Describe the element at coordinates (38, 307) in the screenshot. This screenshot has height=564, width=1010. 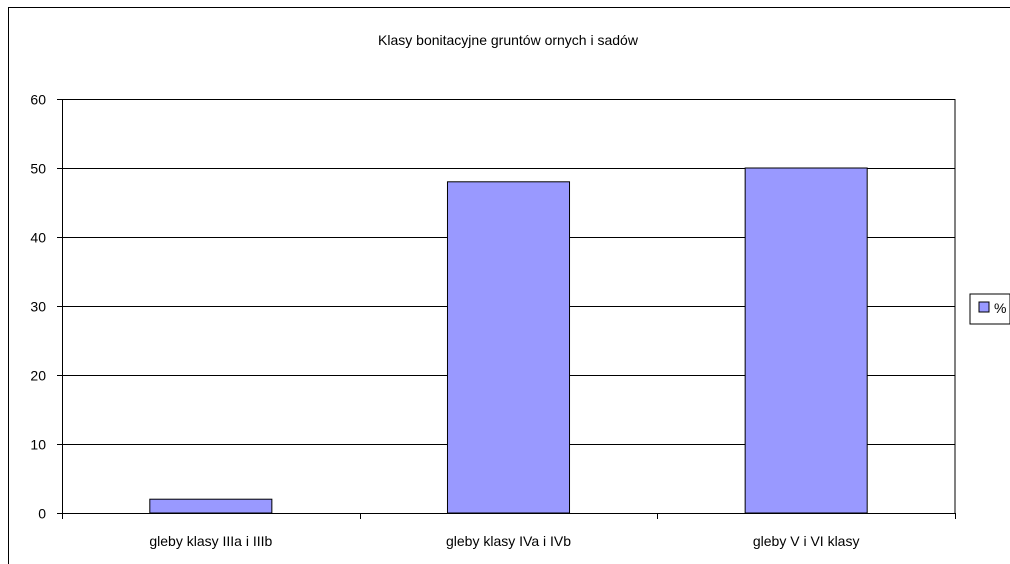
I see `y-tick-label: 30` at that location.